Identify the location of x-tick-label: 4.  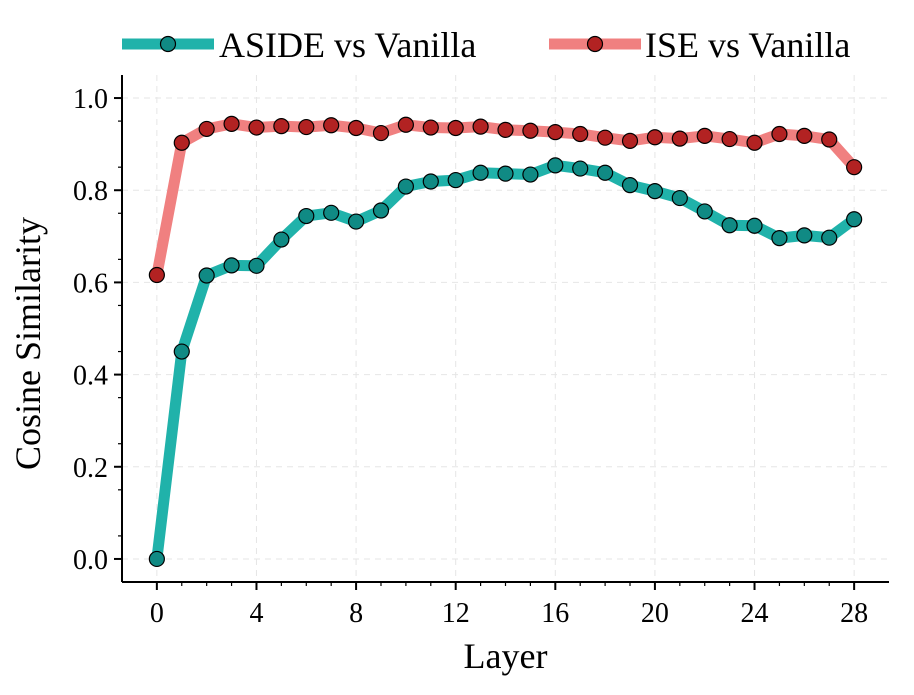
(256, 613).